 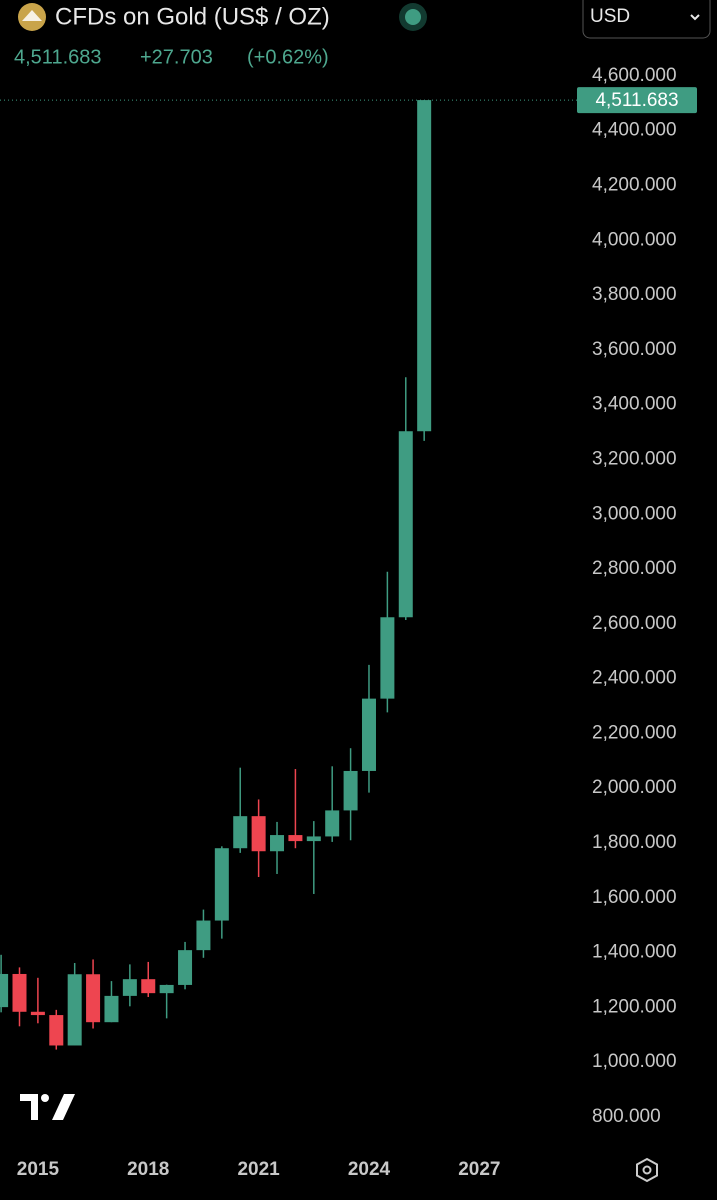 What do you see at coordinates (634, 568) in the screenshot?
I see `y-tick-label: 2,800.000` at bounding box center [634, 568].